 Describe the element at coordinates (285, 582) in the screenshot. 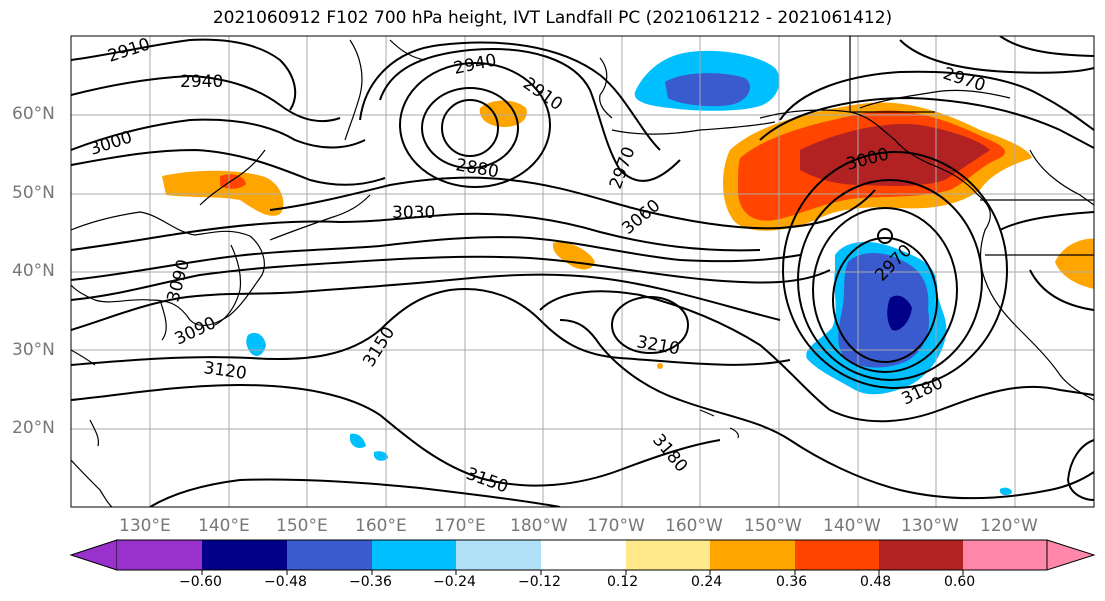

I see `colorbar-tick-label: −0.48` at that location.